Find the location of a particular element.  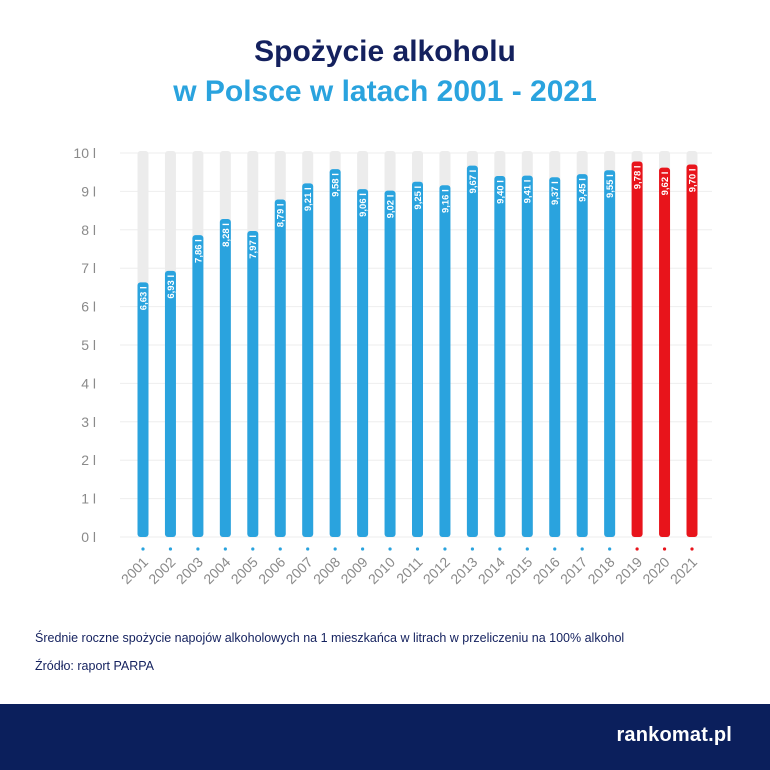

x-tick-label: 2002 is located at coordinates (161, 570).